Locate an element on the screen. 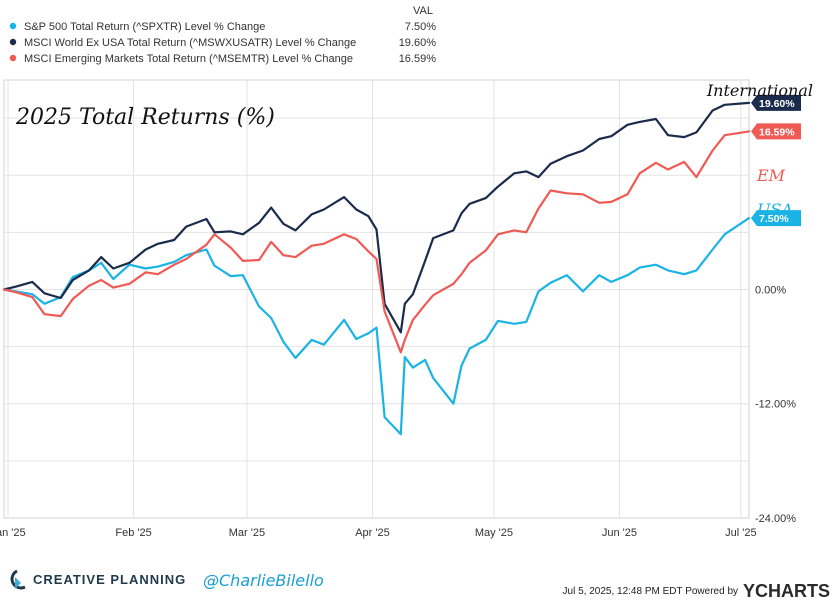  end-badge-msci-world-ex-usa: 19.60% is located at coordinates (776, 102).